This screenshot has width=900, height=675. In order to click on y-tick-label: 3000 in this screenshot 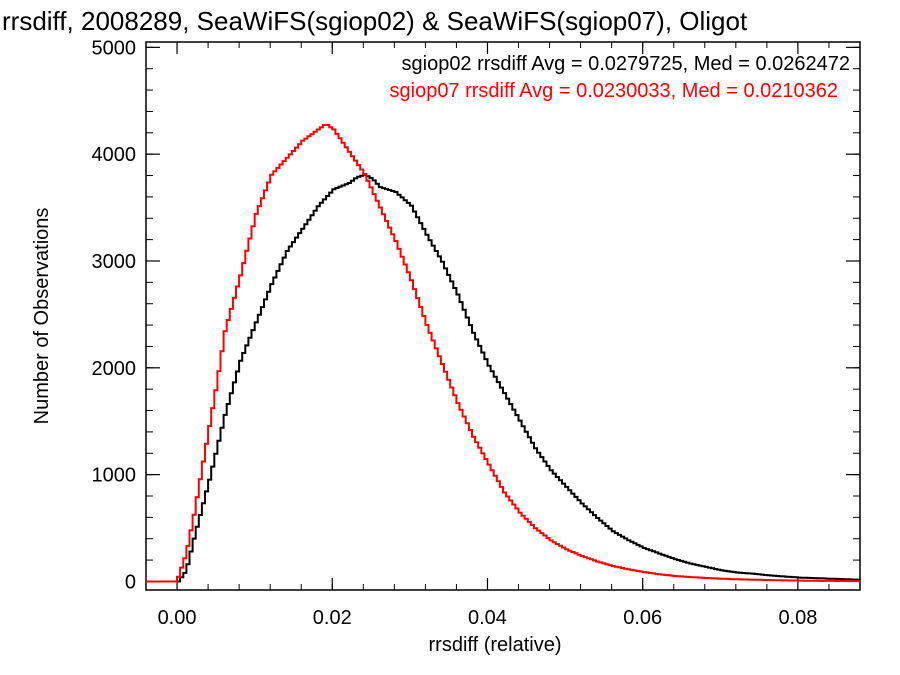, I will do `click(114, 262)`.